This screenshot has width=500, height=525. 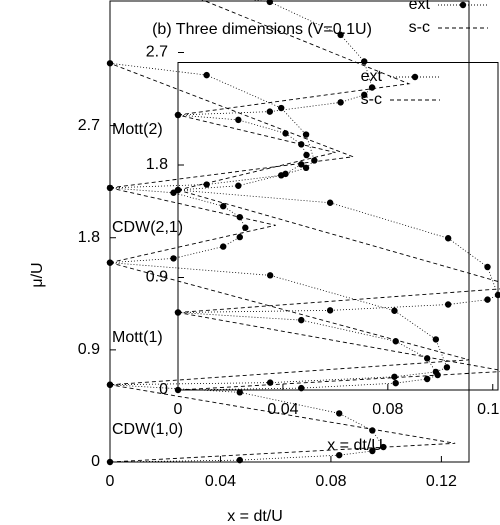 I want to click on y-axis-label: μ/U, so click(x=37, y=274).